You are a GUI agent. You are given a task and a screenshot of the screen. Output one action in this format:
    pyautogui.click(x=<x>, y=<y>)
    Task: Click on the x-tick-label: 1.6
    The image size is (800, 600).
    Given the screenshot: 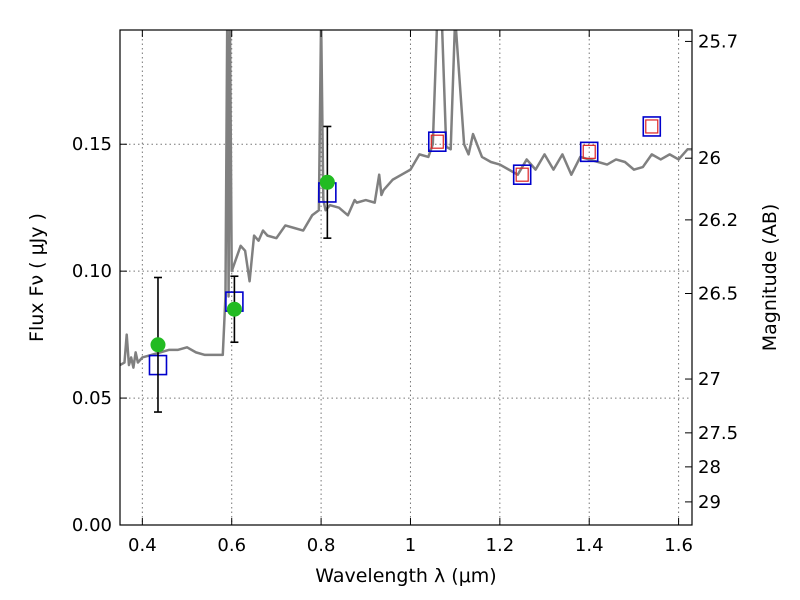 What is the action you would take?
    pyautogui.click(x=678, y=545)
    